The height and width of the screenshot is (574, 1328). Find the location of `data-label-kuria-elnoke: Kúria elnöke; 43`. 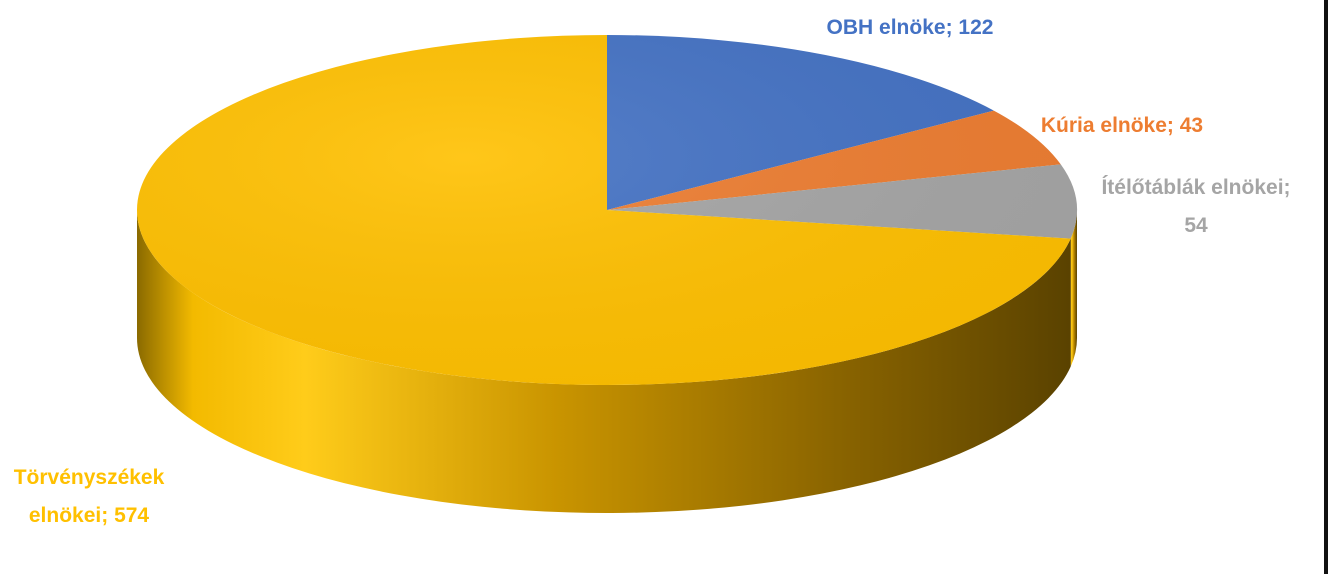

data-label-kuria-elnoke: Kúria elnöke; 43 is located at coordinates (1122, 125).